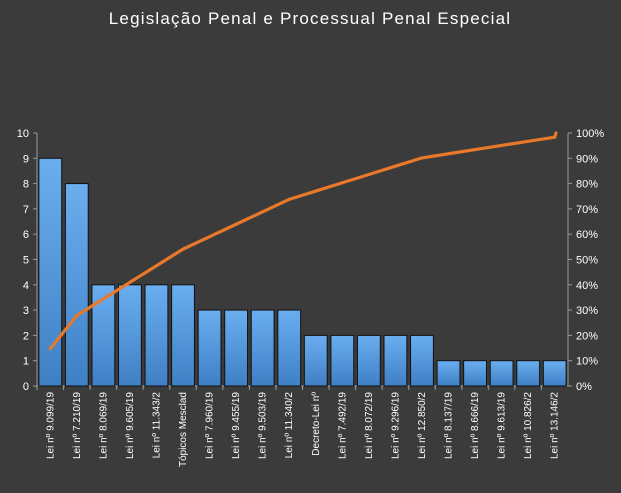 The height and width of the screenshot is (493, 621). I want to click on y2-tick-label: 40%, so click(587, 286).